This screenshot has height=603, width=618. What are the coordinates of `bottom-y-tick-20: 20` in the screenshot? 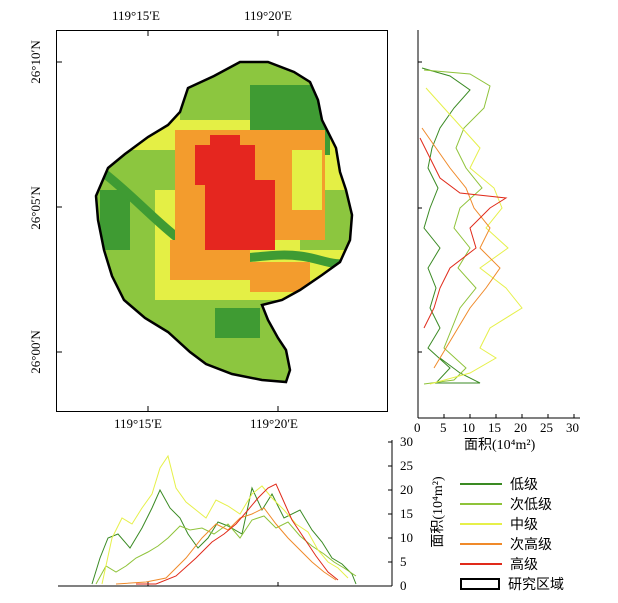 It's located at (406, 489).